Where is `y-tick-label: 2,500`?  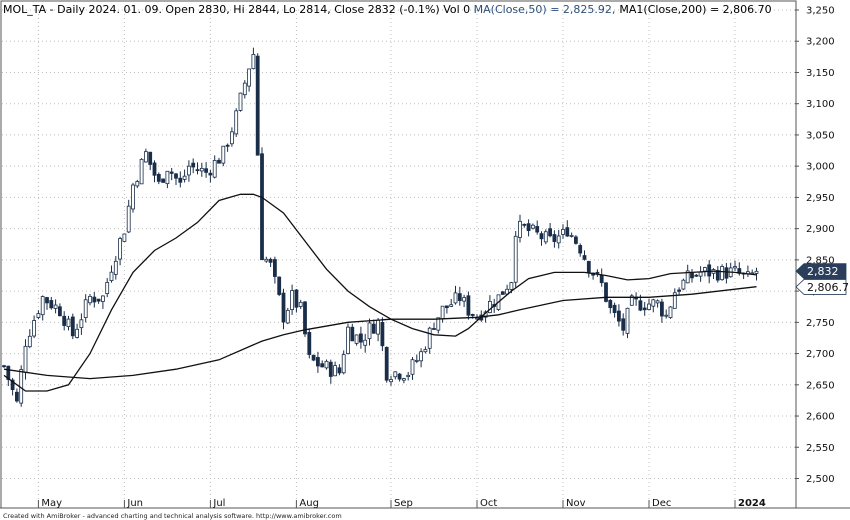 y-tick-label: 2,500 is located at coordinates (820, 479).